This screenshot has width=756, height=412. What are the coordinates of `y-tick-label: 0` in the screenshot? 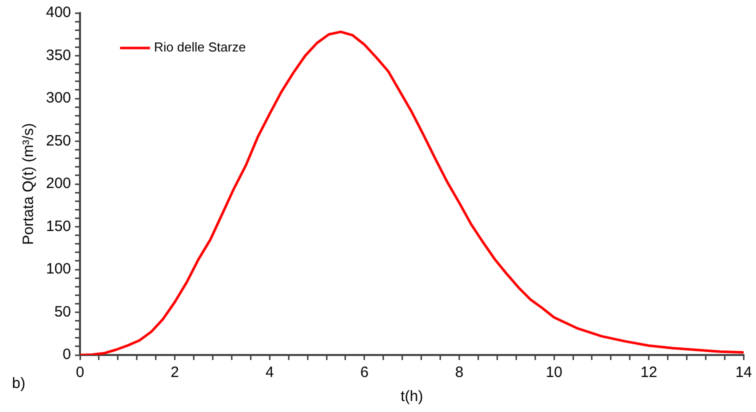 It's located at (67, 355).